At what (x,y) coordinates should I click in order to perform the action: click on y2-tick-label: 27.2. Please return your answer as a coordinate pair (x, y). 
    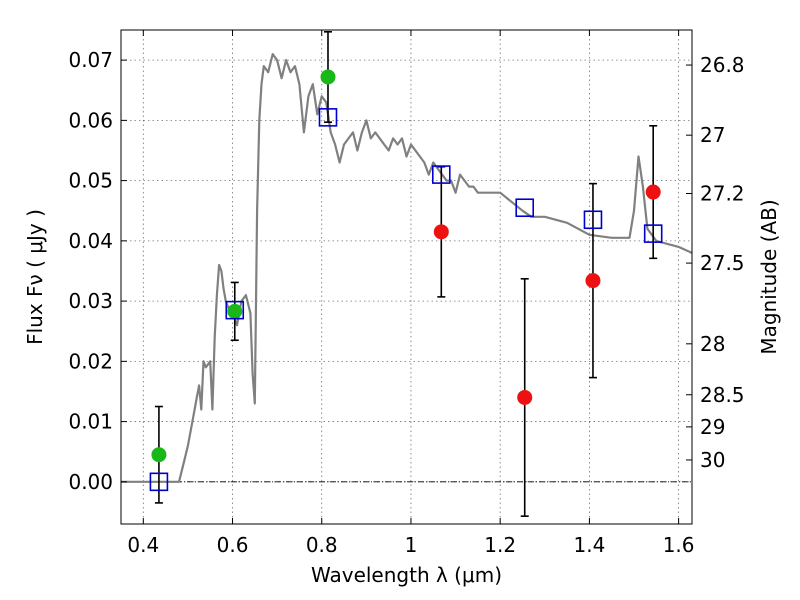
    Looking at the image, I should click on (722, 193).